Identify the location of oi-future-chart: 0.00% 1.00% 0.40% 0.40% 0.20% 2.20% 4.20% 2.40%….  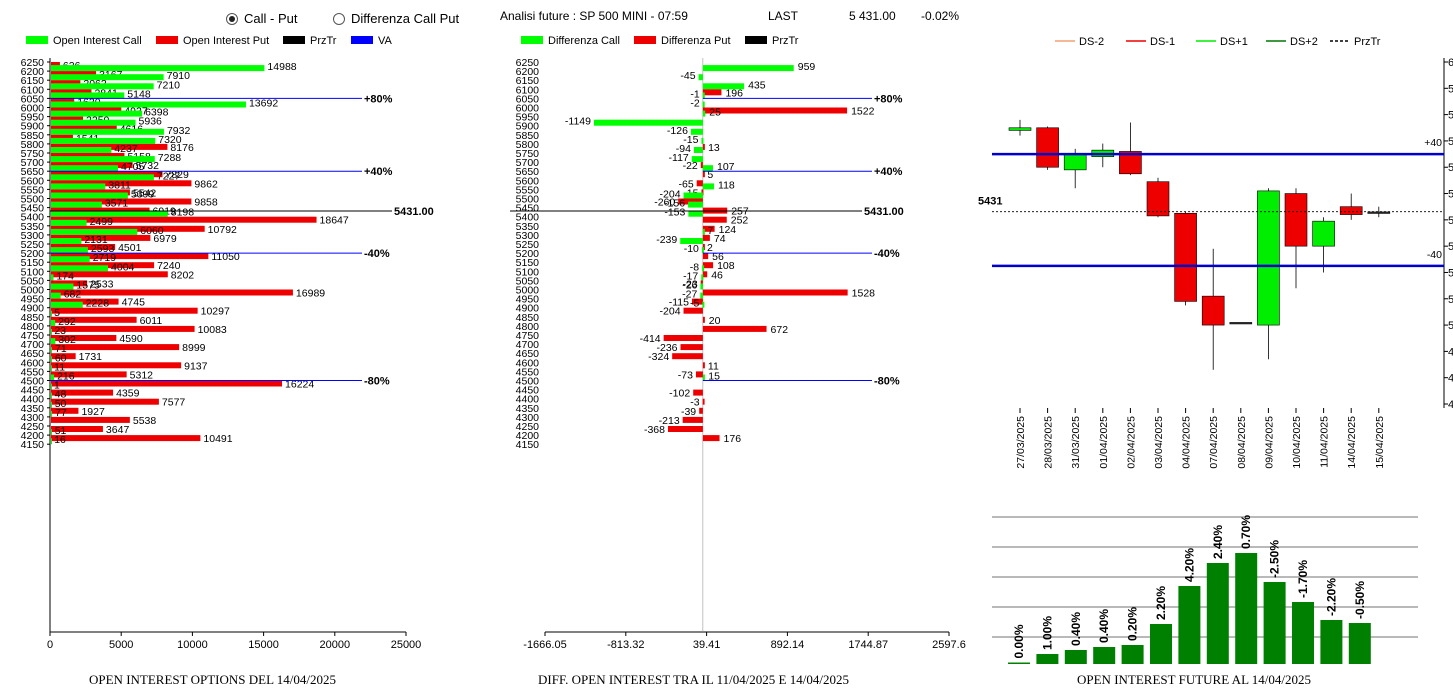
(1205, 589).